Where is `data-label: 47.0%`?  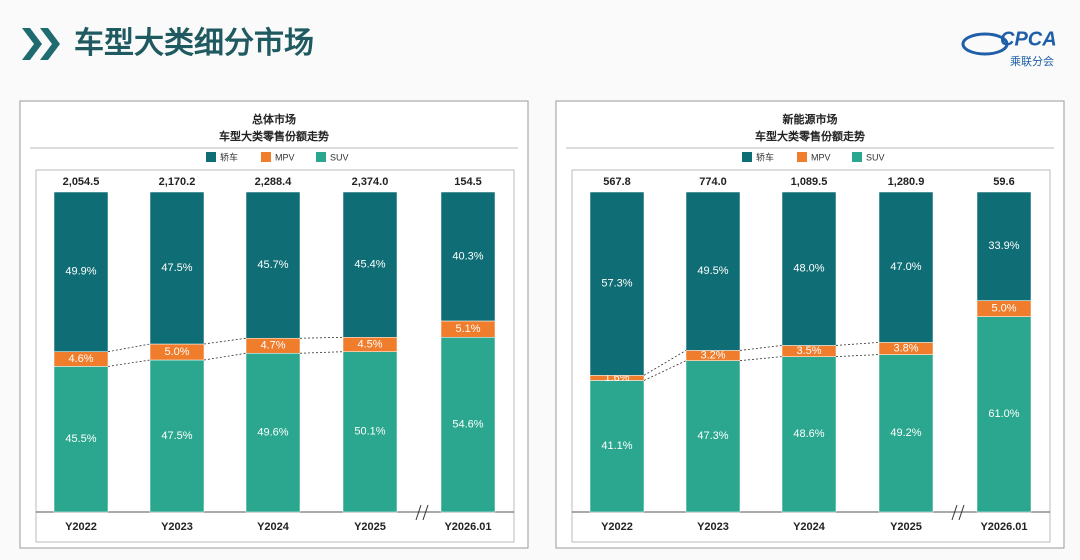 data-label: 47.0% is located at coordinates (905, 267).